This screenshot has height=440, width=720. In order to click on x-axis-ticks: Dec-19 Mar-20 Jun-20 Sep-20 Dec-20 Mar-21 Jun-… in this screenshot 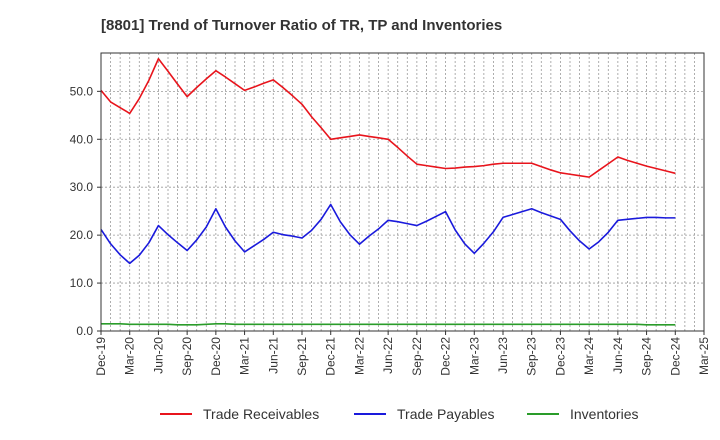, I will do `click(402, 353)`.